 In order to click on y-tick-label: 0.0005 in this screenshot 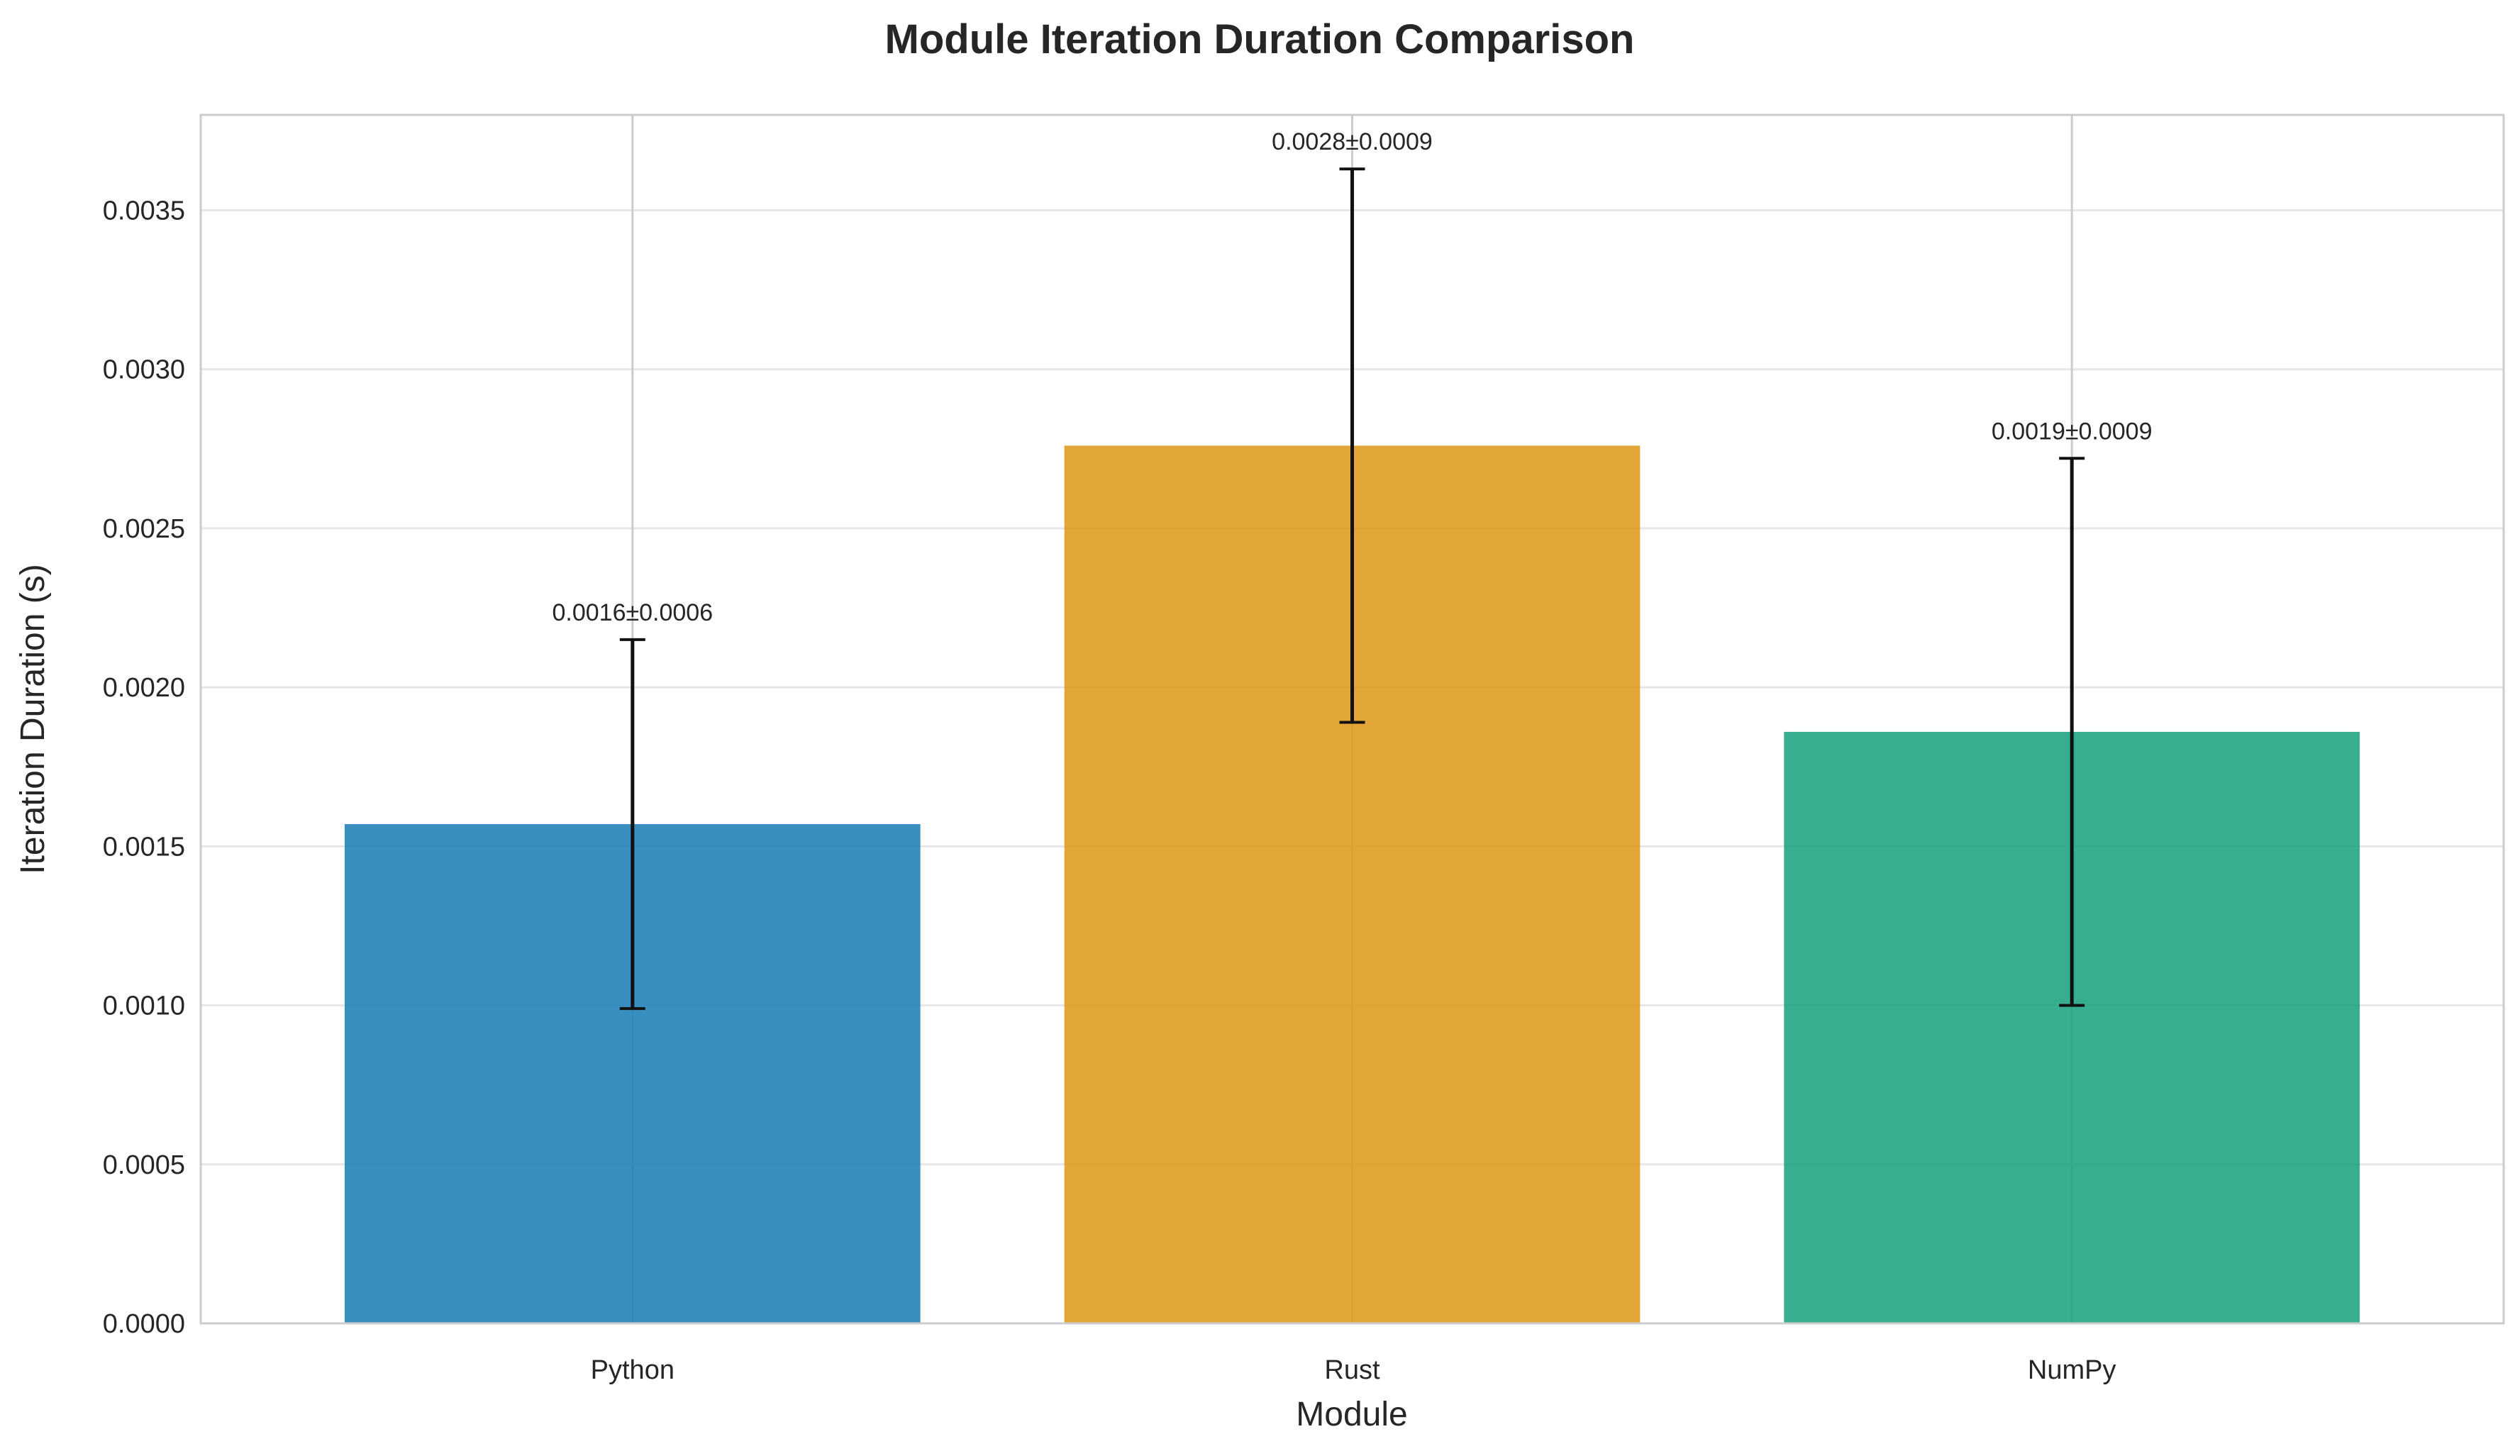, I will do `click(144, 1165)`.